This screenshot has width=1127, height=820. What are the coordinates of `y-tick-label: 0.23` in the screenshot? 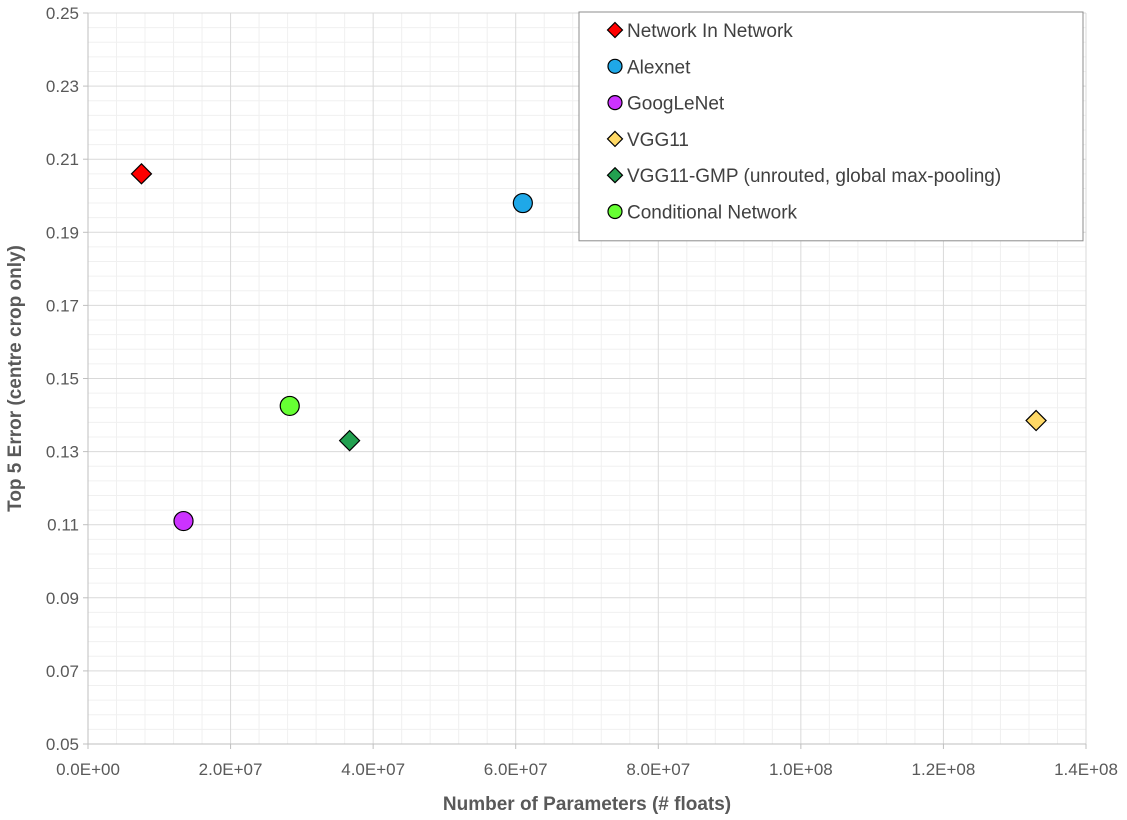 It's located at (62, 86).